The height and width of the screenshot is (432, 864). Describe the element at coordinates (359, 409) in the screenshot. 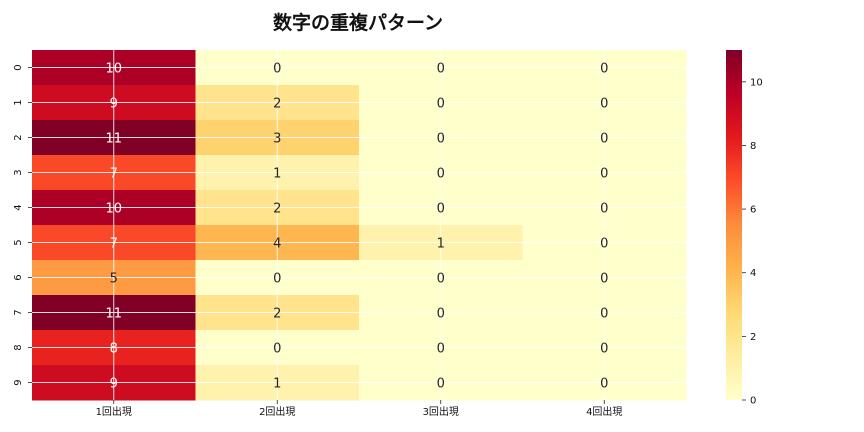

I see `x-axis-ticks: 1回出現 2回出現 3回出現 4回出現` at that location.